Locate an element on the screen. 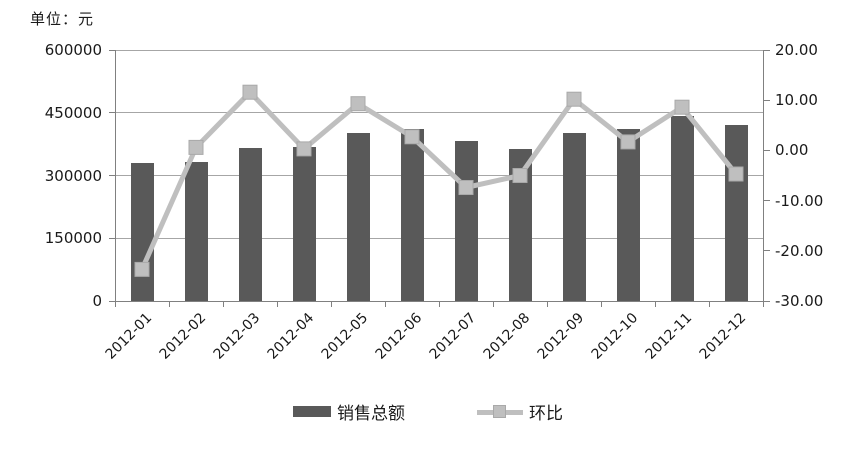 The width and height of the screenshot is (856, 461). x-axis-label-2012-06: 2012-06 is located at coordinates (399, 336).